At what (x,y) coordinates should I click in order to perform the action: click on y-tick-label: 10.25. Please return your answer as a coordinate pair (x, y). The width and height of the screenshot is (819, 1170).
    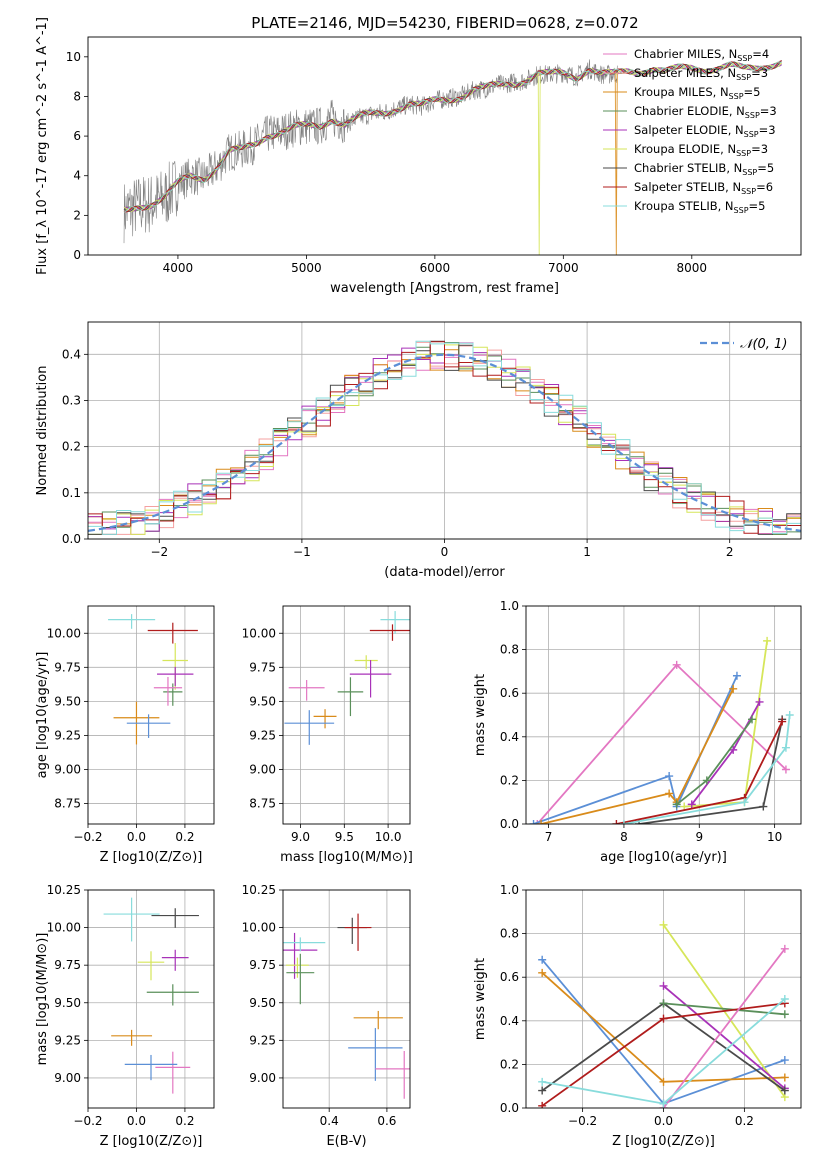
    Looking at the image, I should click on (259, 890).